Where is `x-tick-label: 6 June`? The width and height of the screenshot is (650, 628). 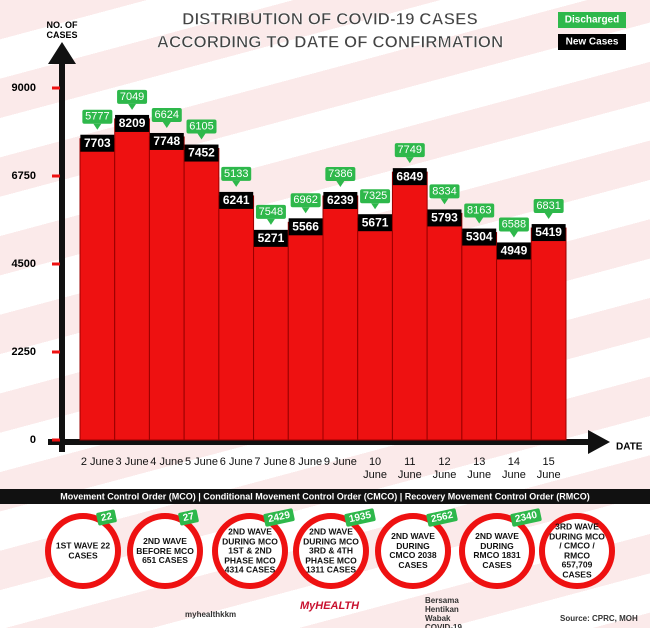
x-tick-label: 6 June is located at coordinates (236, 462).